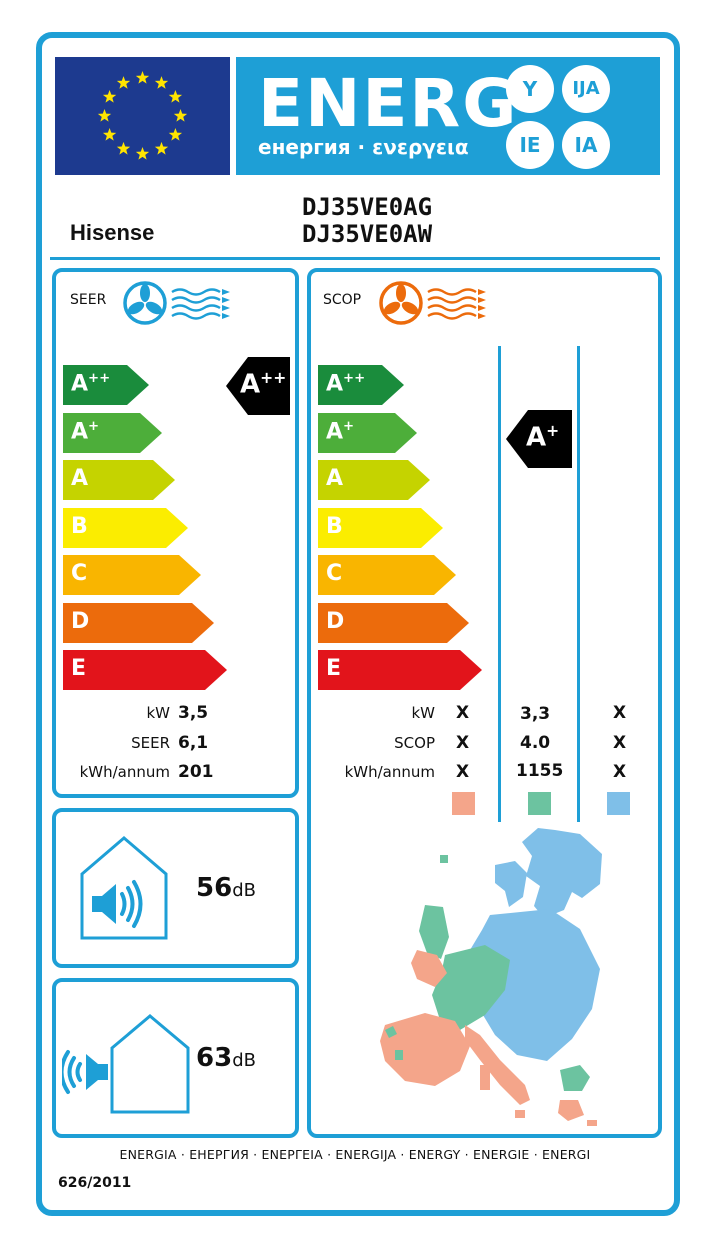 The height and width of the screenshot is (1240, 710). What do you see at coordinates (79, 573) in the screenshot?
I see `cooling-class-bar-label: C` at bounding box center [79, 573].